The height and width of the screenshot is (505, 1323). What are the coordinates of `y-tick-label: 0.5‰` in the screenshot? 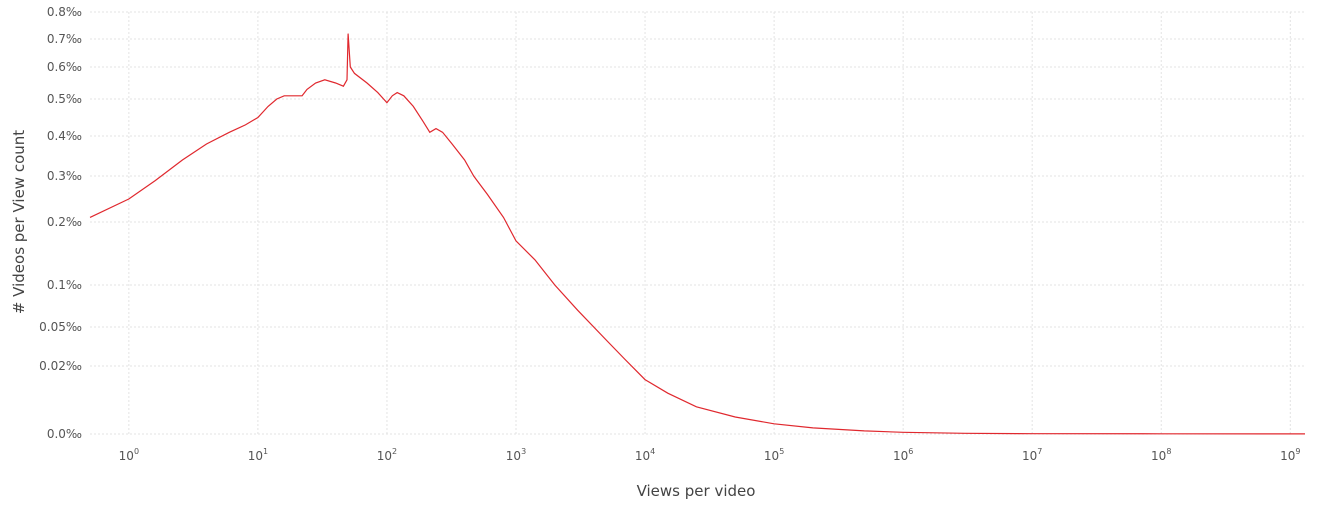 It's located at (64, 99).